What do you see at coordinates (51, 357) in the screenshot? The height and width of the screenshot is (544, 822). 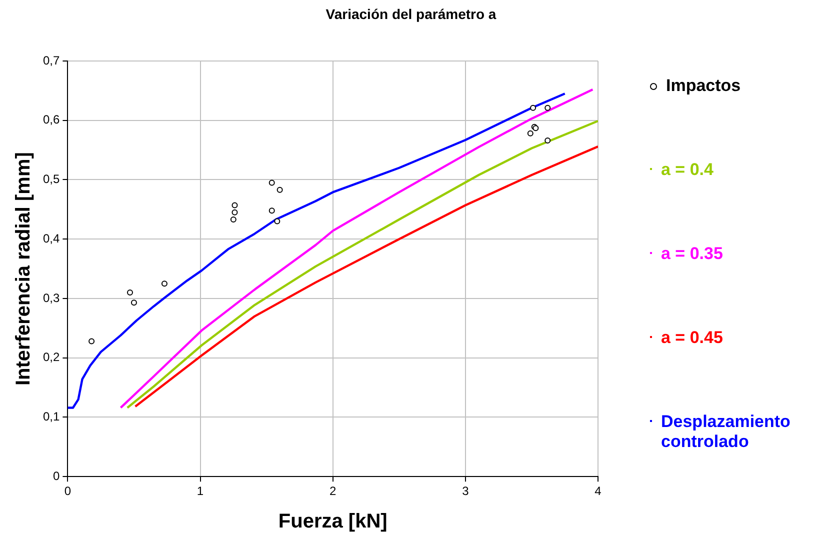 I see `y-tick-label: 0,2` at bounding box center [51, 357].